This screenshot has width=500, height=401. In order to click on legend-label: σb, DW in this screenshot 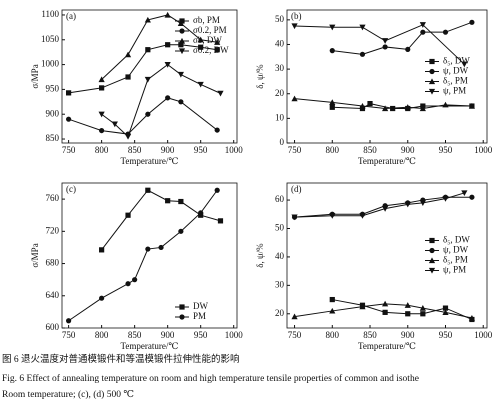, I will do `click(207, 40)`.